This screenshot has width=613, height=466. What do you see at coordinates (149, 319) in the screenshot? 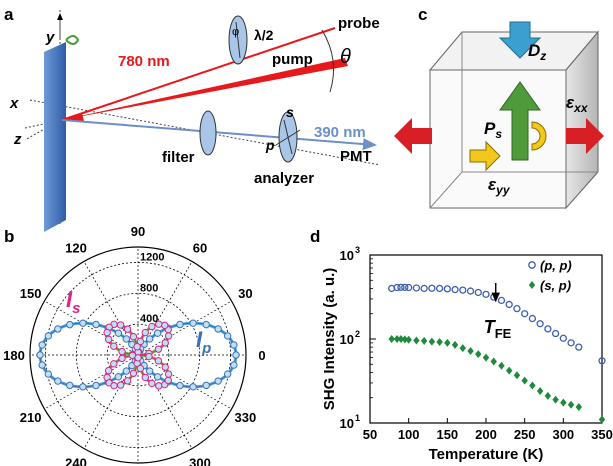
I see `radial-tick-label: 400` at bounding box center [149, 319].